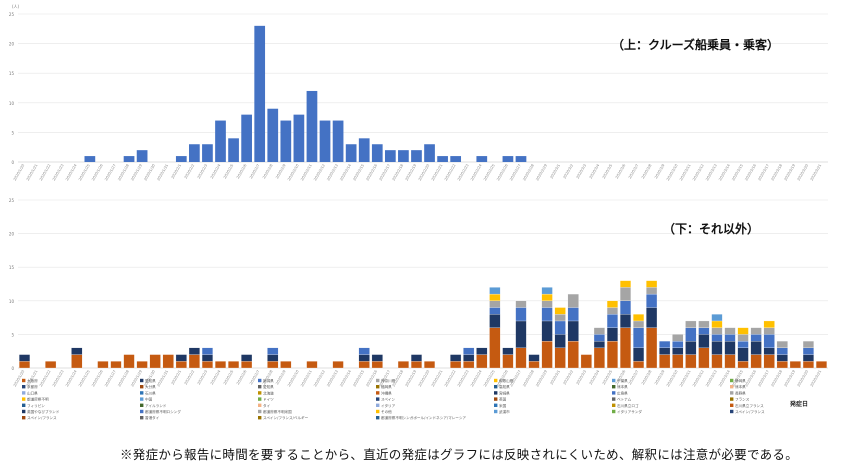 Image resolution: width=850 pixels, height=473 pixels. I want to click on x-tick-label-cruise: 2020/1/23, so click(58, 173).